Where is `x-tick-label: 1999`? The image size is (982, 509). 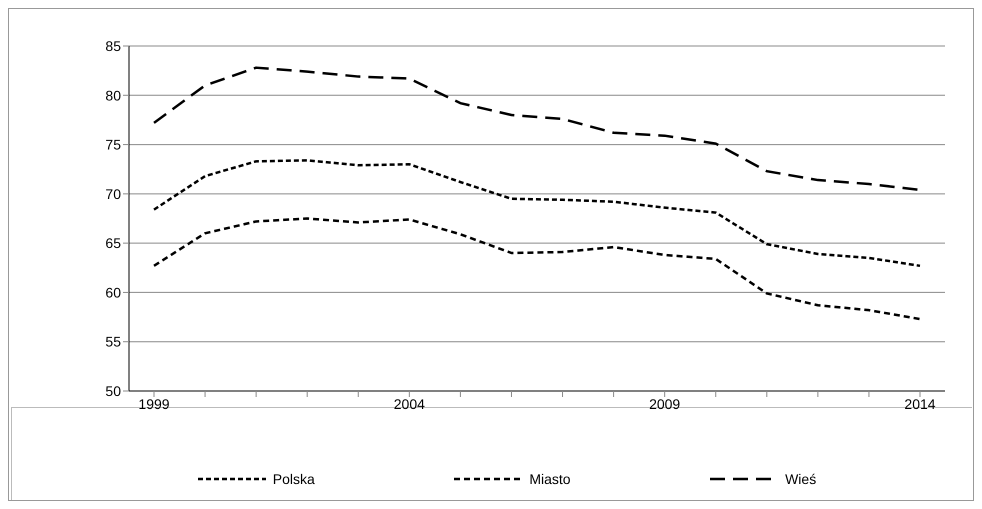
x-tick-label: 1999 is located at coordinates (154, 404).